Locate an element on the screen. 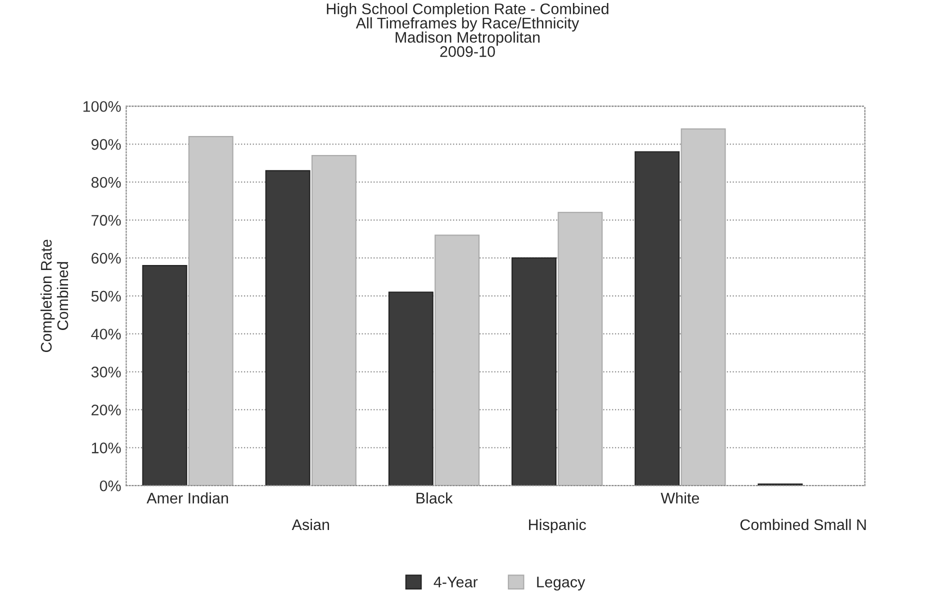 This screenshot has height=607, width=935. x-tick-label: Asian is located at coordinates (311, 524).